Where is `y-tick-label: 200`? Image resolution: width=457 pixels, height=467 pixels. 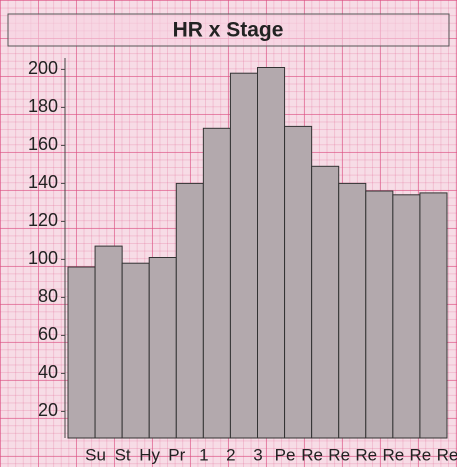
y-tick-label: 200 is located at coordinates (43, 68).